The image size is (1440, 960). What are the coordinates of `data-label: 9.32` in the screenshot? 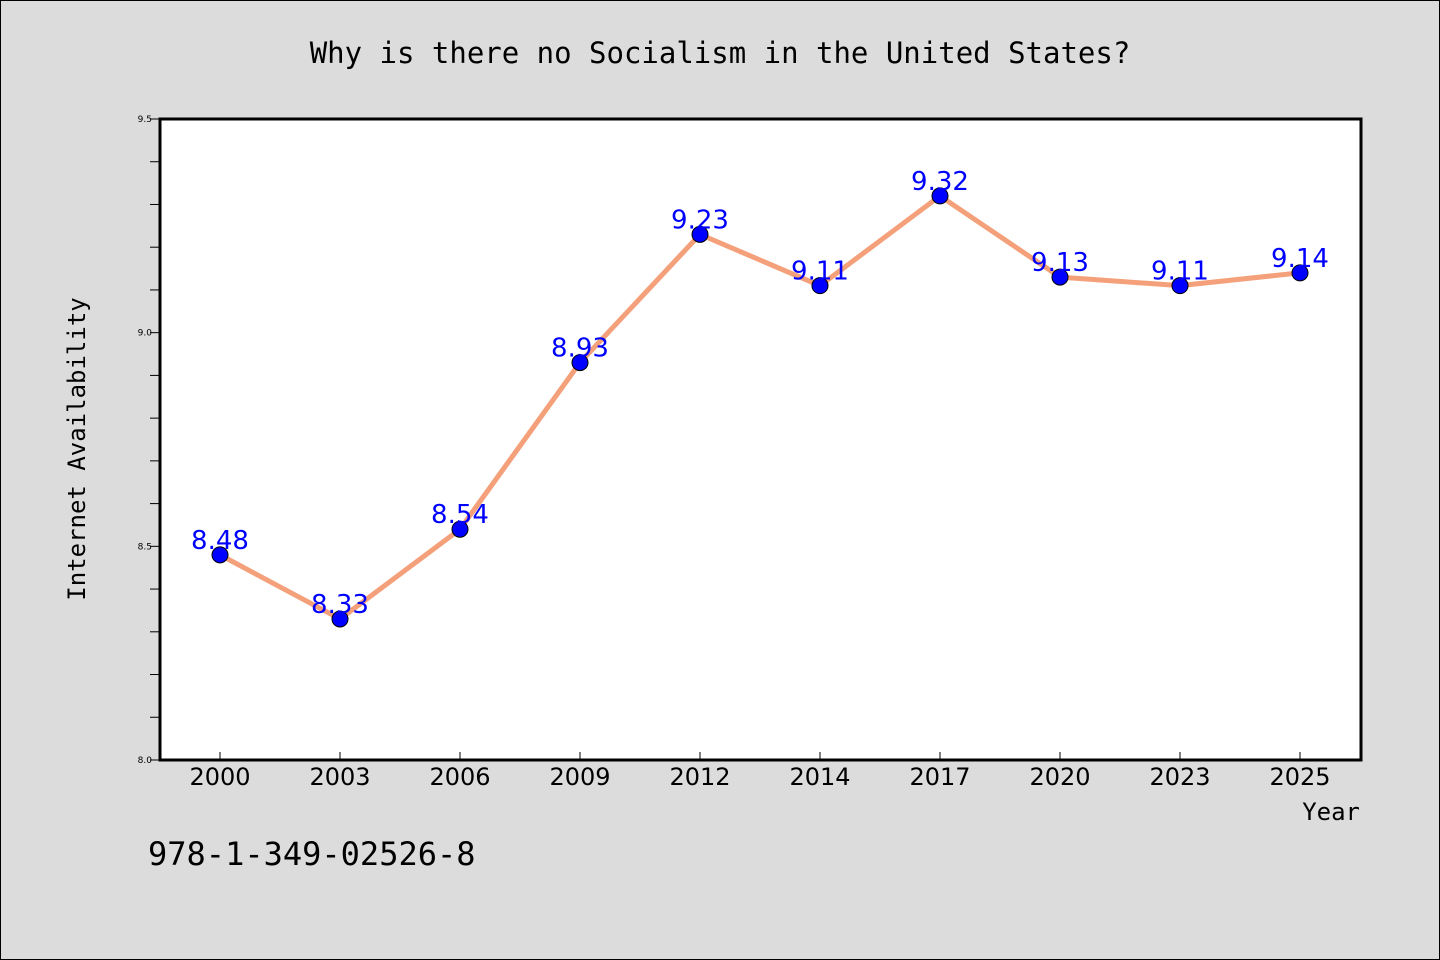 It's located at (940, 182).